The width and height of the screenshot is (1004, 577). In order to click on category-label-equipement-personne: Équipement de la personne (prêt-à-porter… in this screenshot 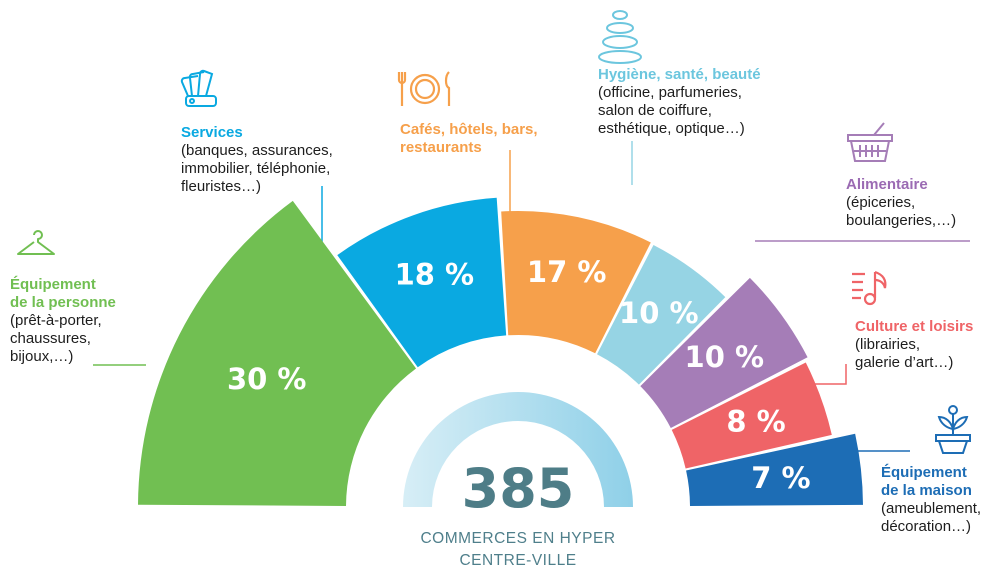, I will do `click(63, 321)`.